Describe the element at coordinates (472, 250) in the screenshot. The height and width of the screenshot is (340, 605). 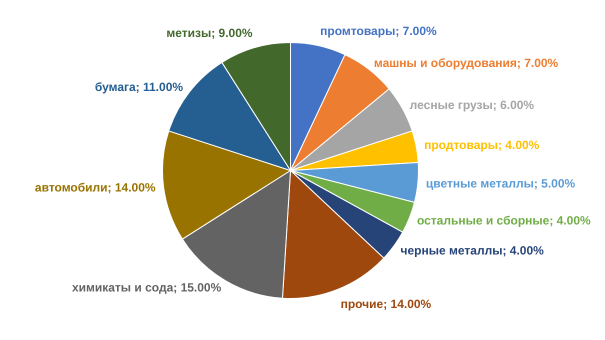
I see `slice-label: черные металлы; 4.00%` at that location.